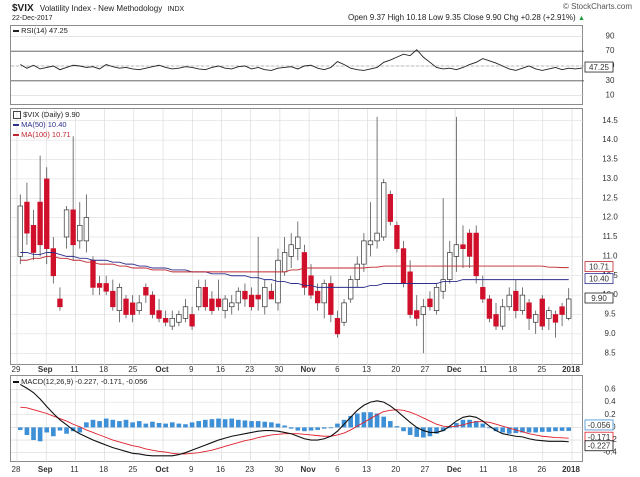 This screenshot has height=477, width=640. What do you see at coordinates (337, 369) in the screenshot?
I see `price-xtick-label: 6` at bounding box center [337, 369].